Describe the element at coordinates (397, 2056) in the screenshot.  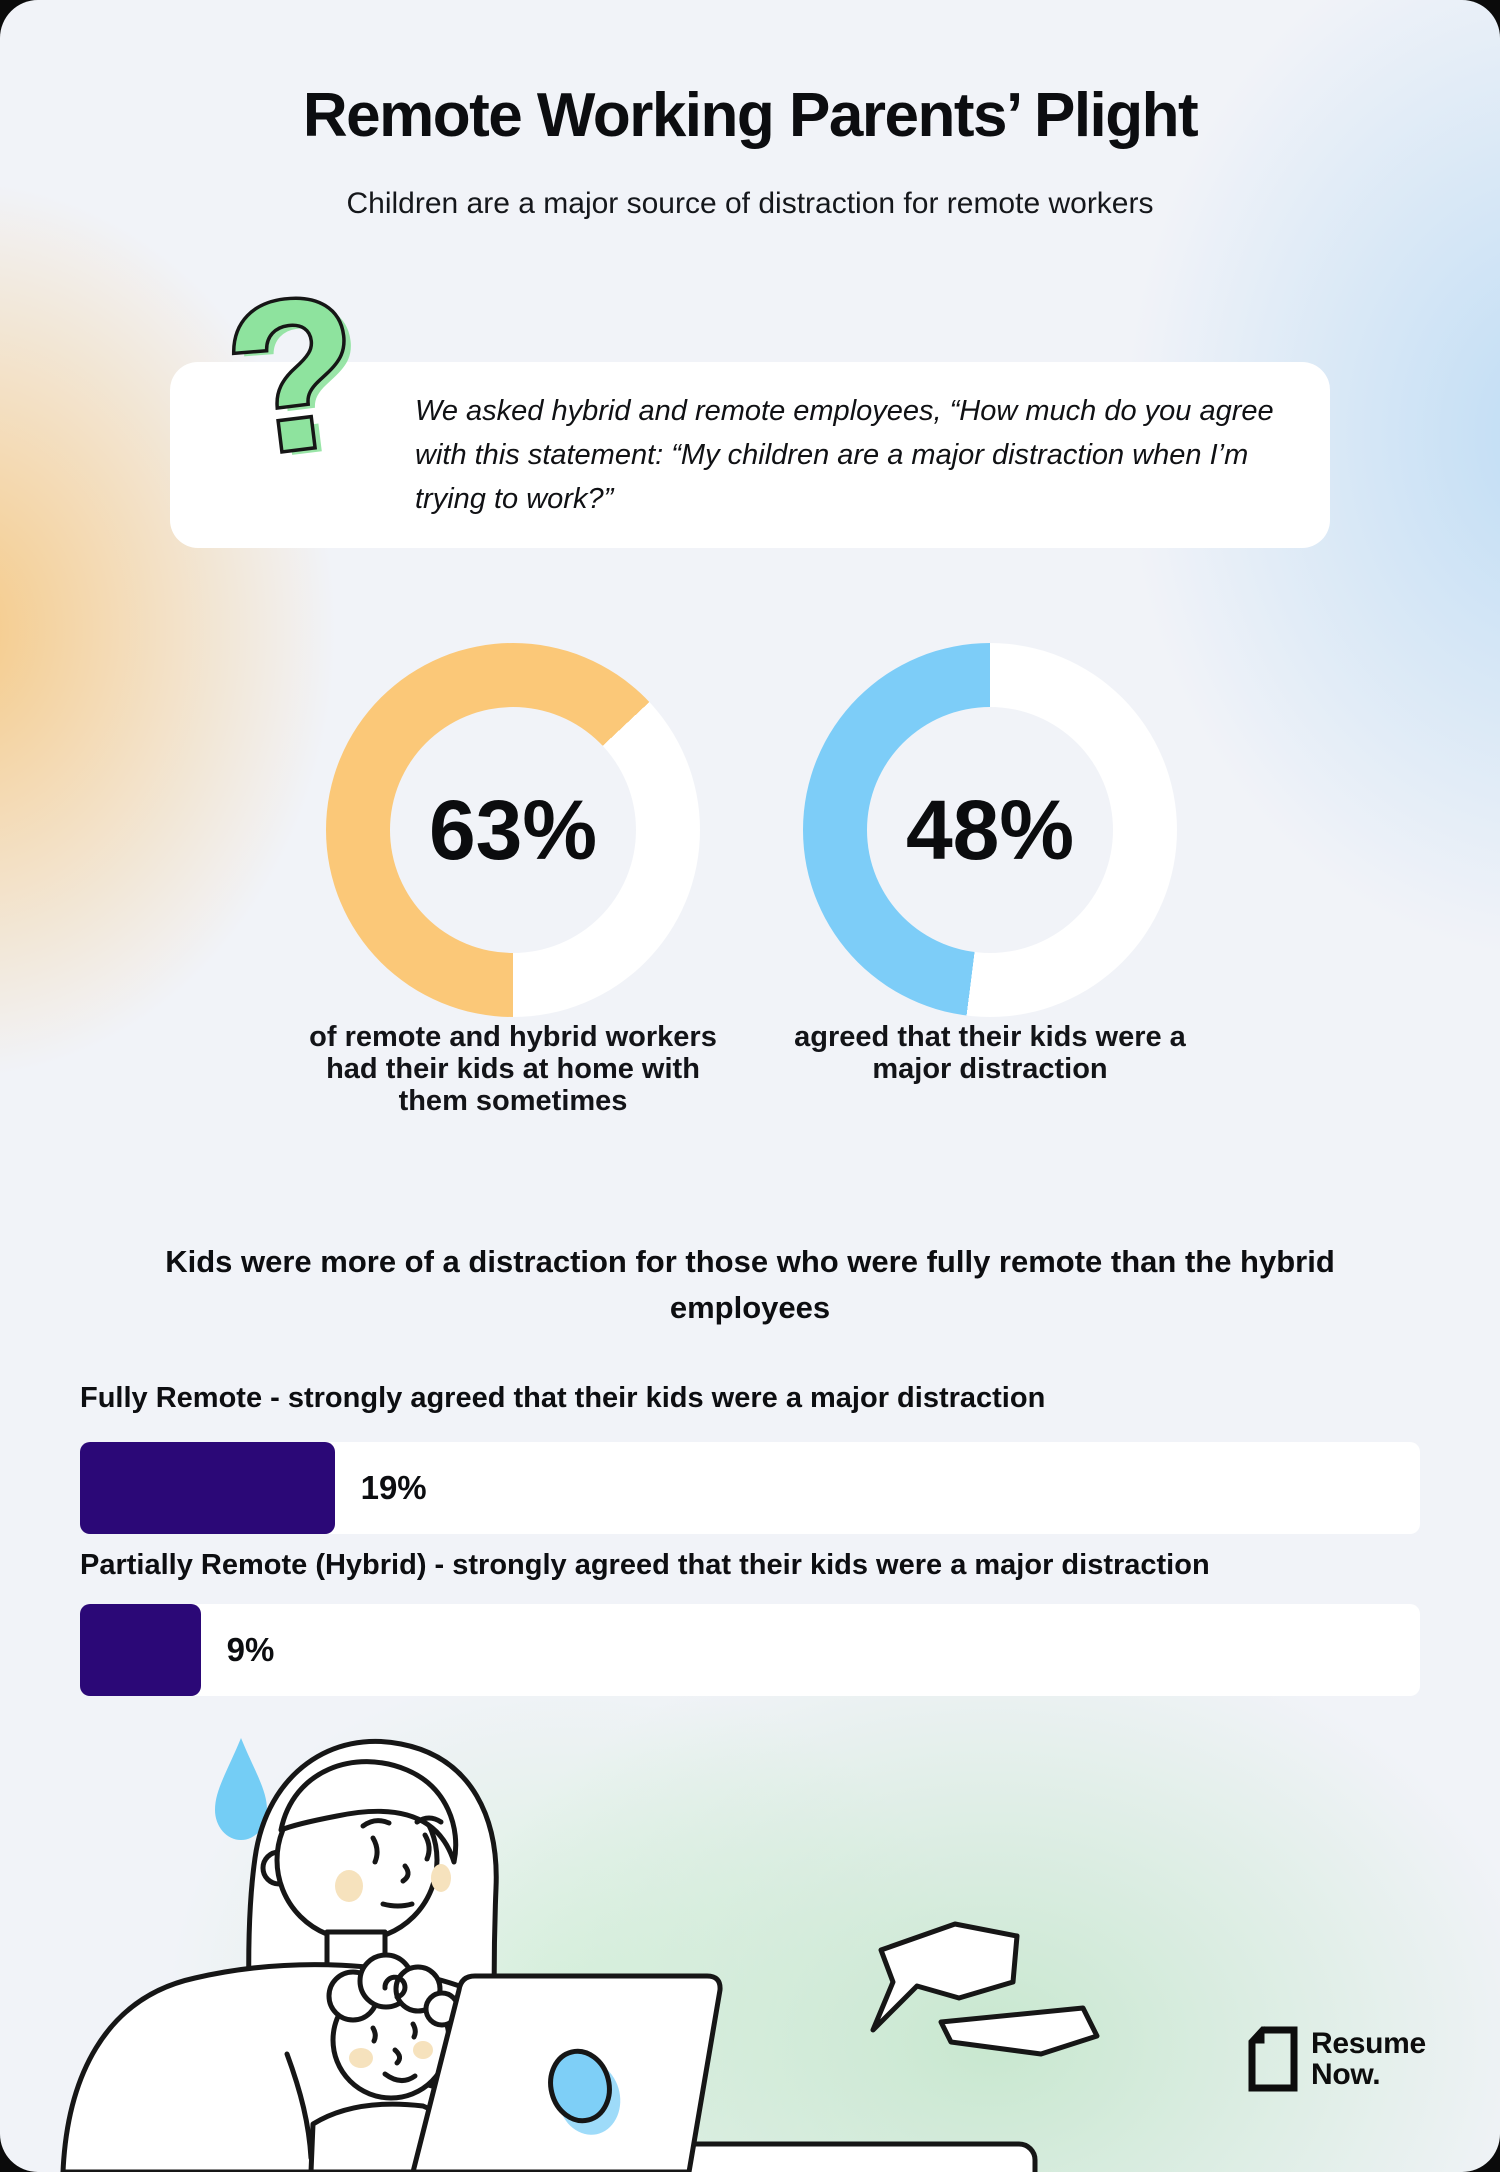
I see `child-nose` at that location.